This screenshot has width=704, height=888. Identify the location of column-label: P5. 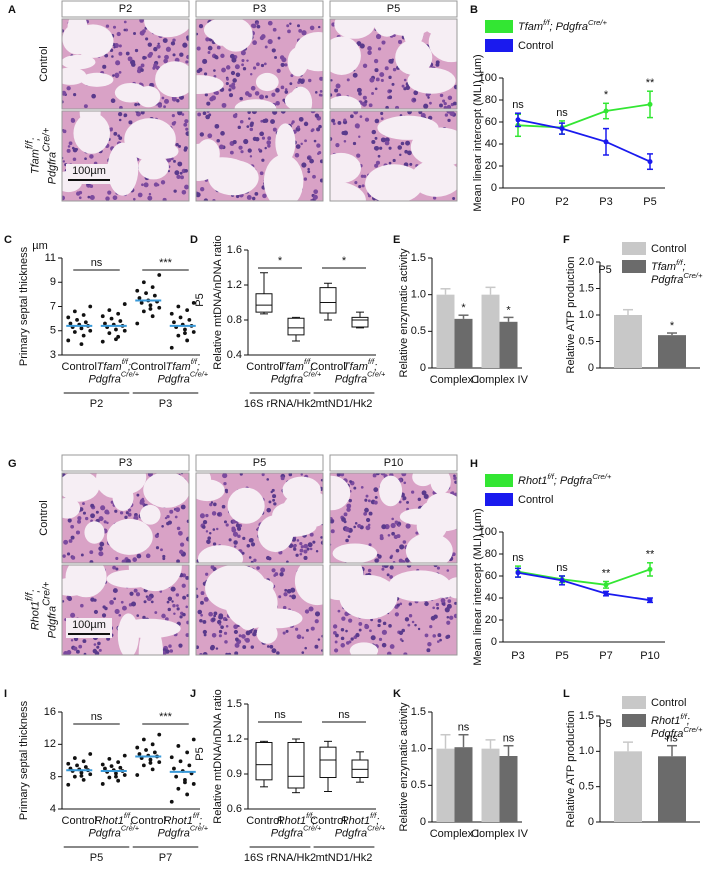
(393, 9).